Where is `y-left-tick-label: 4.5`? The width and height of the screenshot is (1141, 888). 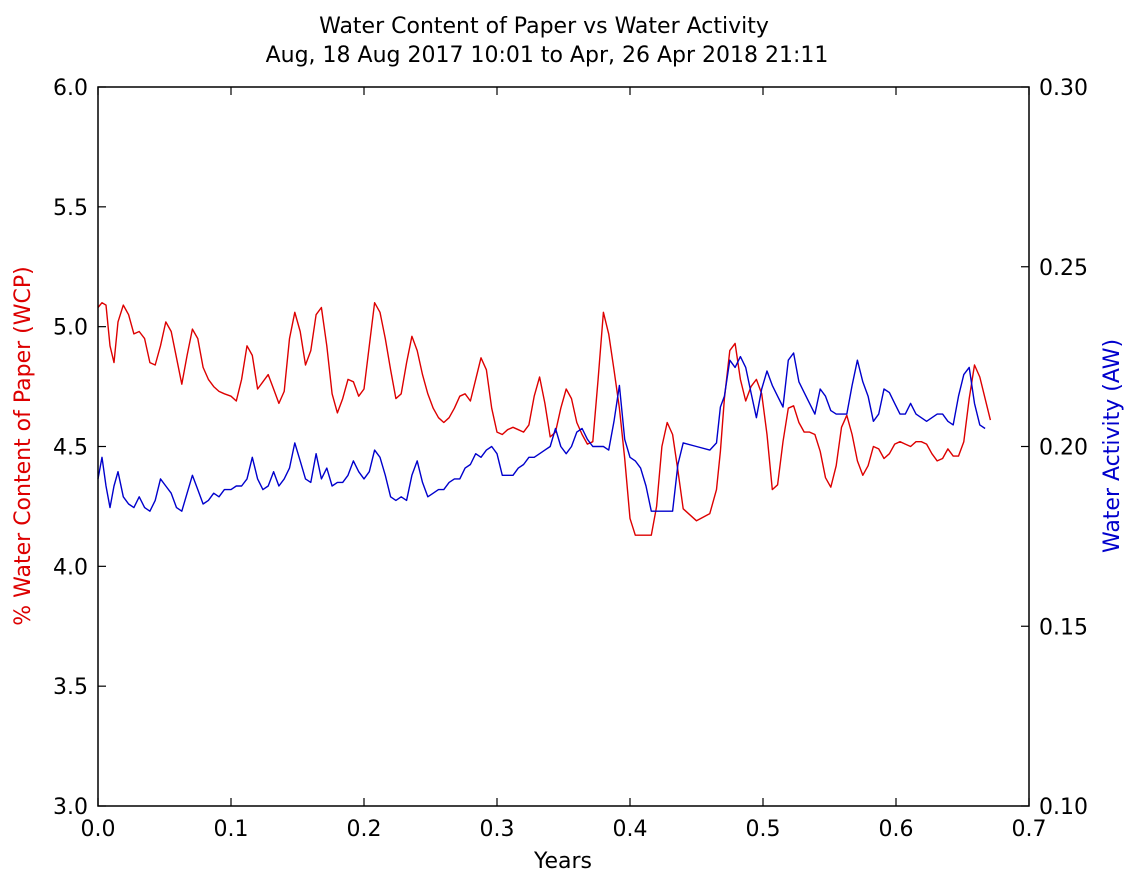 y-left-tick-label: 4.5 is located at coordinates (70, 448).